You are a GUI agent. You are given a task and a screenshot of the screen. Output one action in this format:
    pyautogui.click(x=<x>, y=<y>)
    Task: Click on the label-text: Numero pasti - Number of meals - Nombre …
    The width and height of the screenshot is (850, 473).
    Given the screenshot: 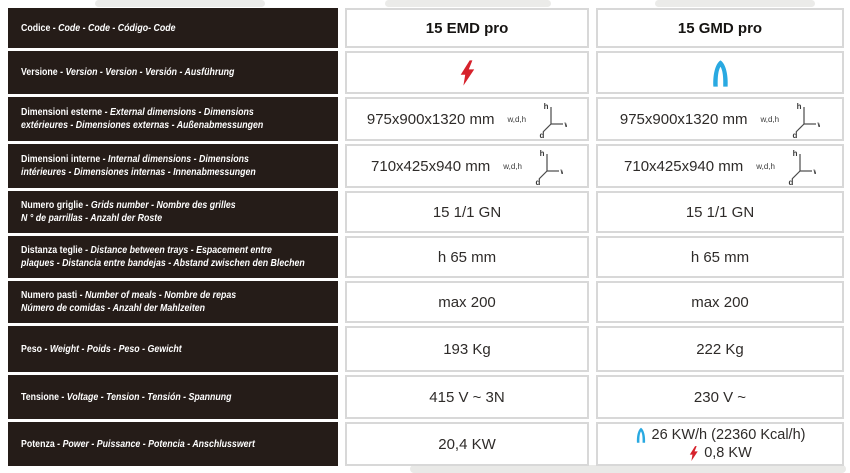 What is the action you would take?
    pyautogui.click(x=129, y=295)
    